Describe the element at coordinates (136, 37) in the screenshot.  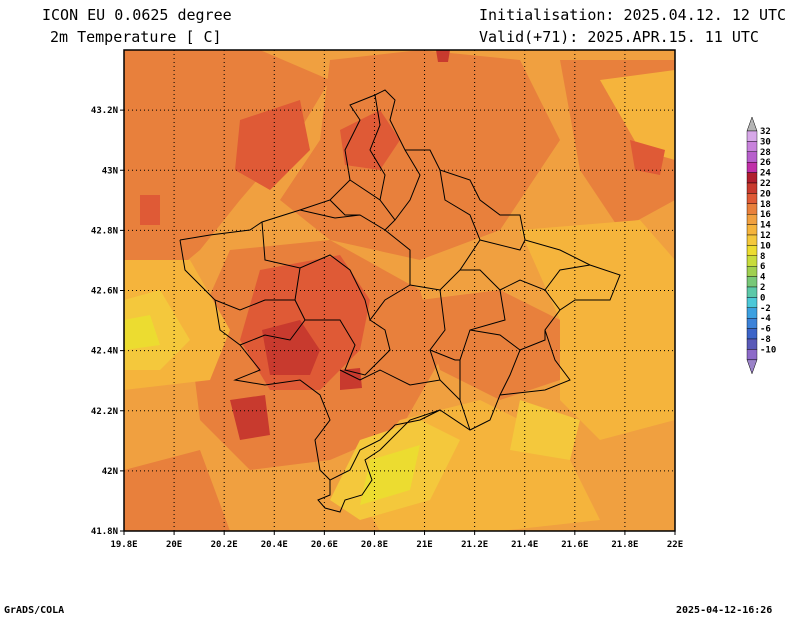
I see `variable-title: 2m Temperature [ C]` at that location.